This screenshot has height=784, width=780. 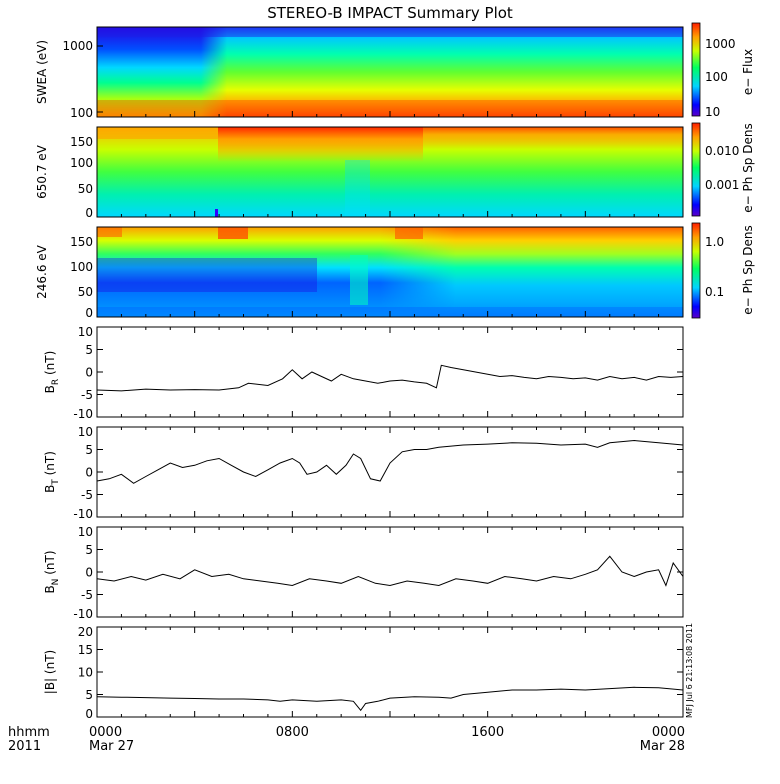 What do you see at coordinates (85, 673) in the screenshot?
I see `bmag-ytick-label: 10` at bounding box center [85, 673].